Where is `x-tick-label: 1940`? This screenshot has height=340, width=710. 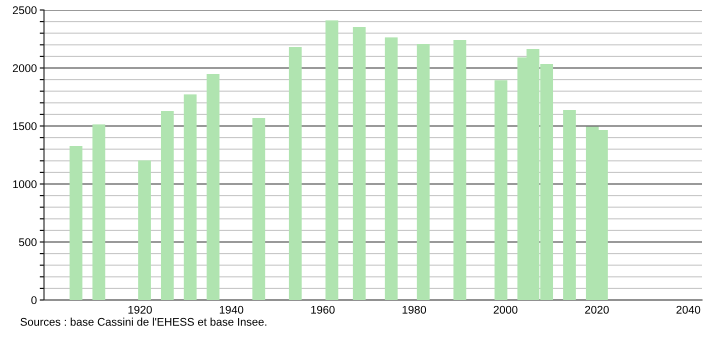
x-tick-label: 1940 is located at coordinates (232, 310).